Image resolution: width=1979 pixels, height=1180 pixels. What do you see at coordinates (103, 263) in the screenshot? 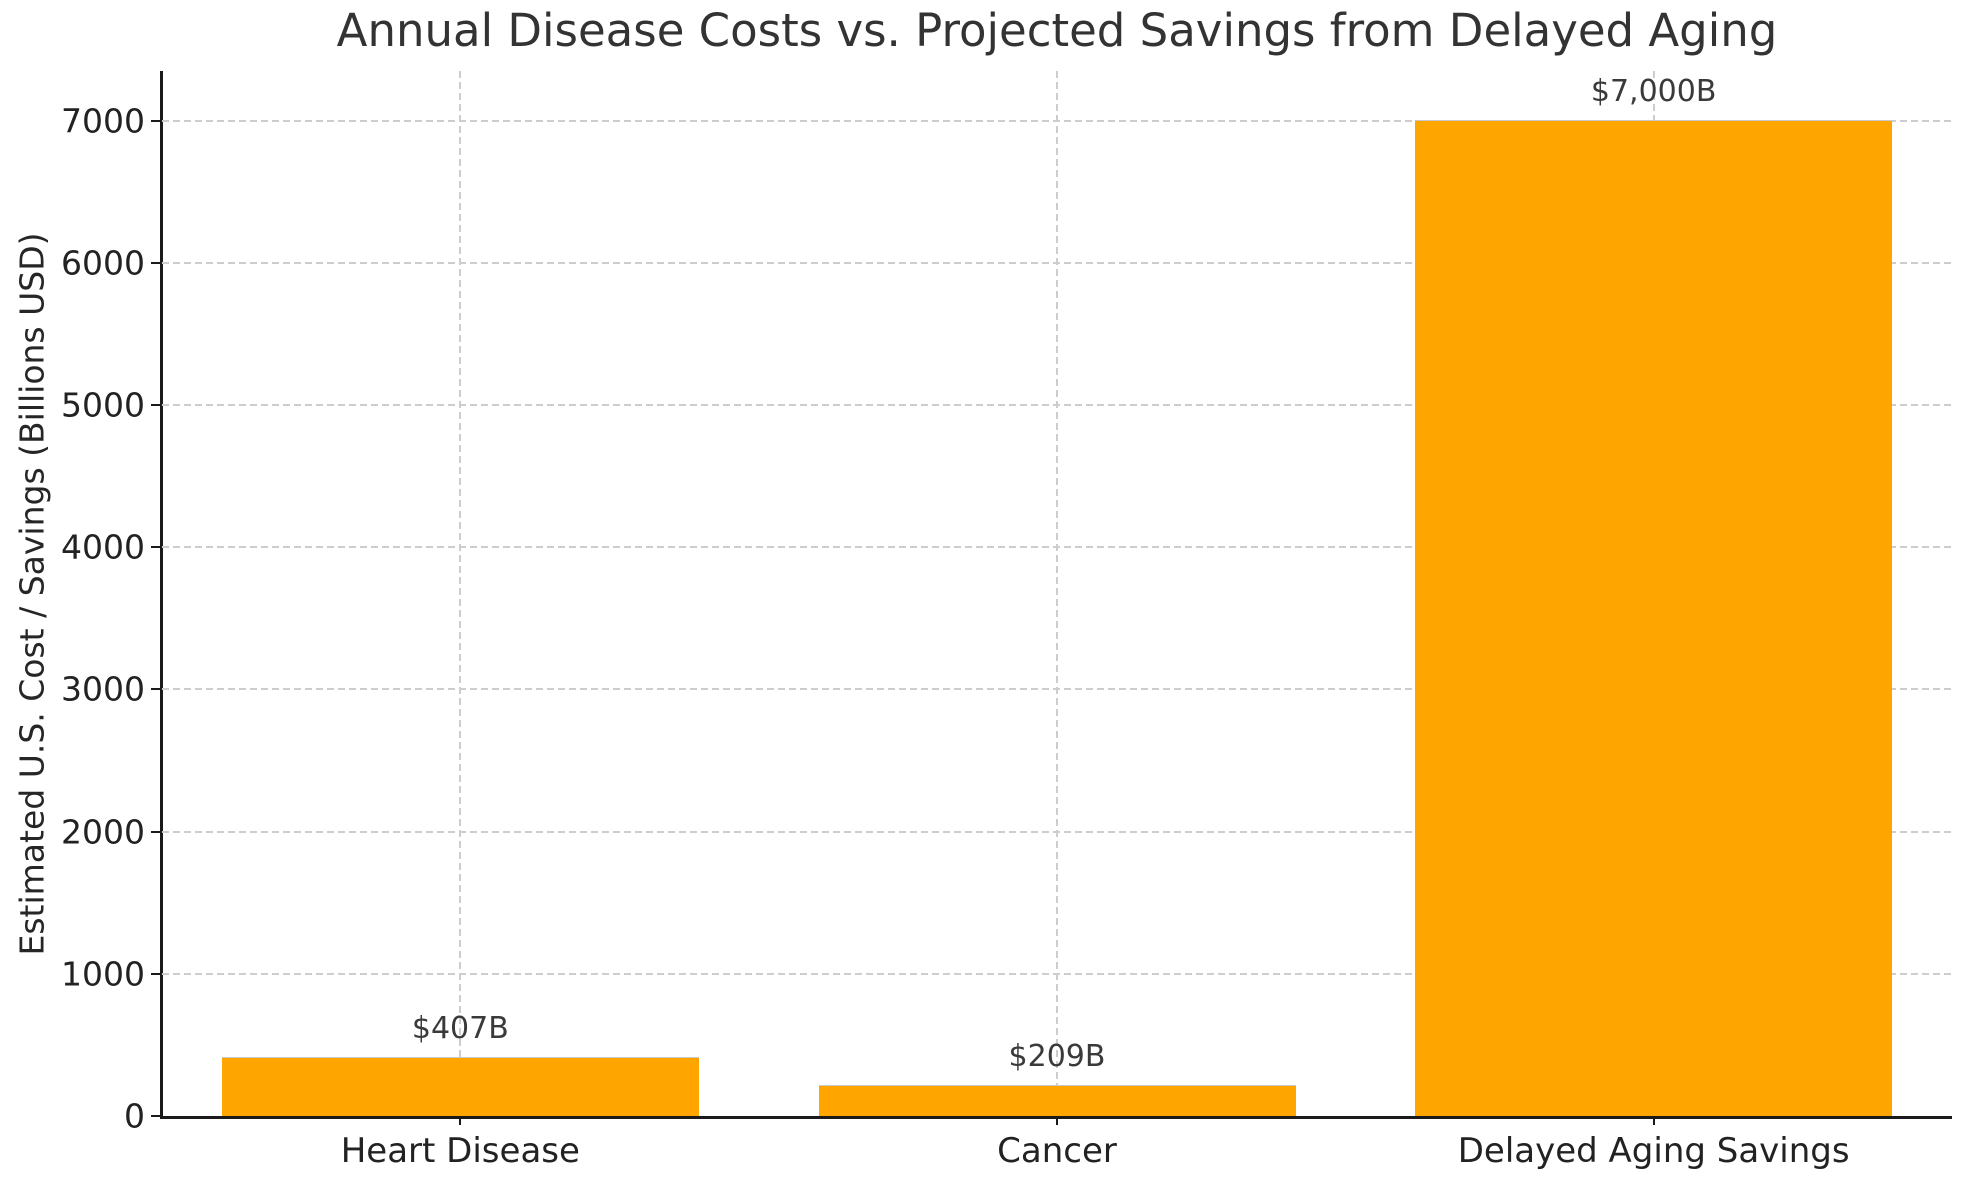
I see `y-tick-label-6000: 6000` at bounding box center [103, 263].